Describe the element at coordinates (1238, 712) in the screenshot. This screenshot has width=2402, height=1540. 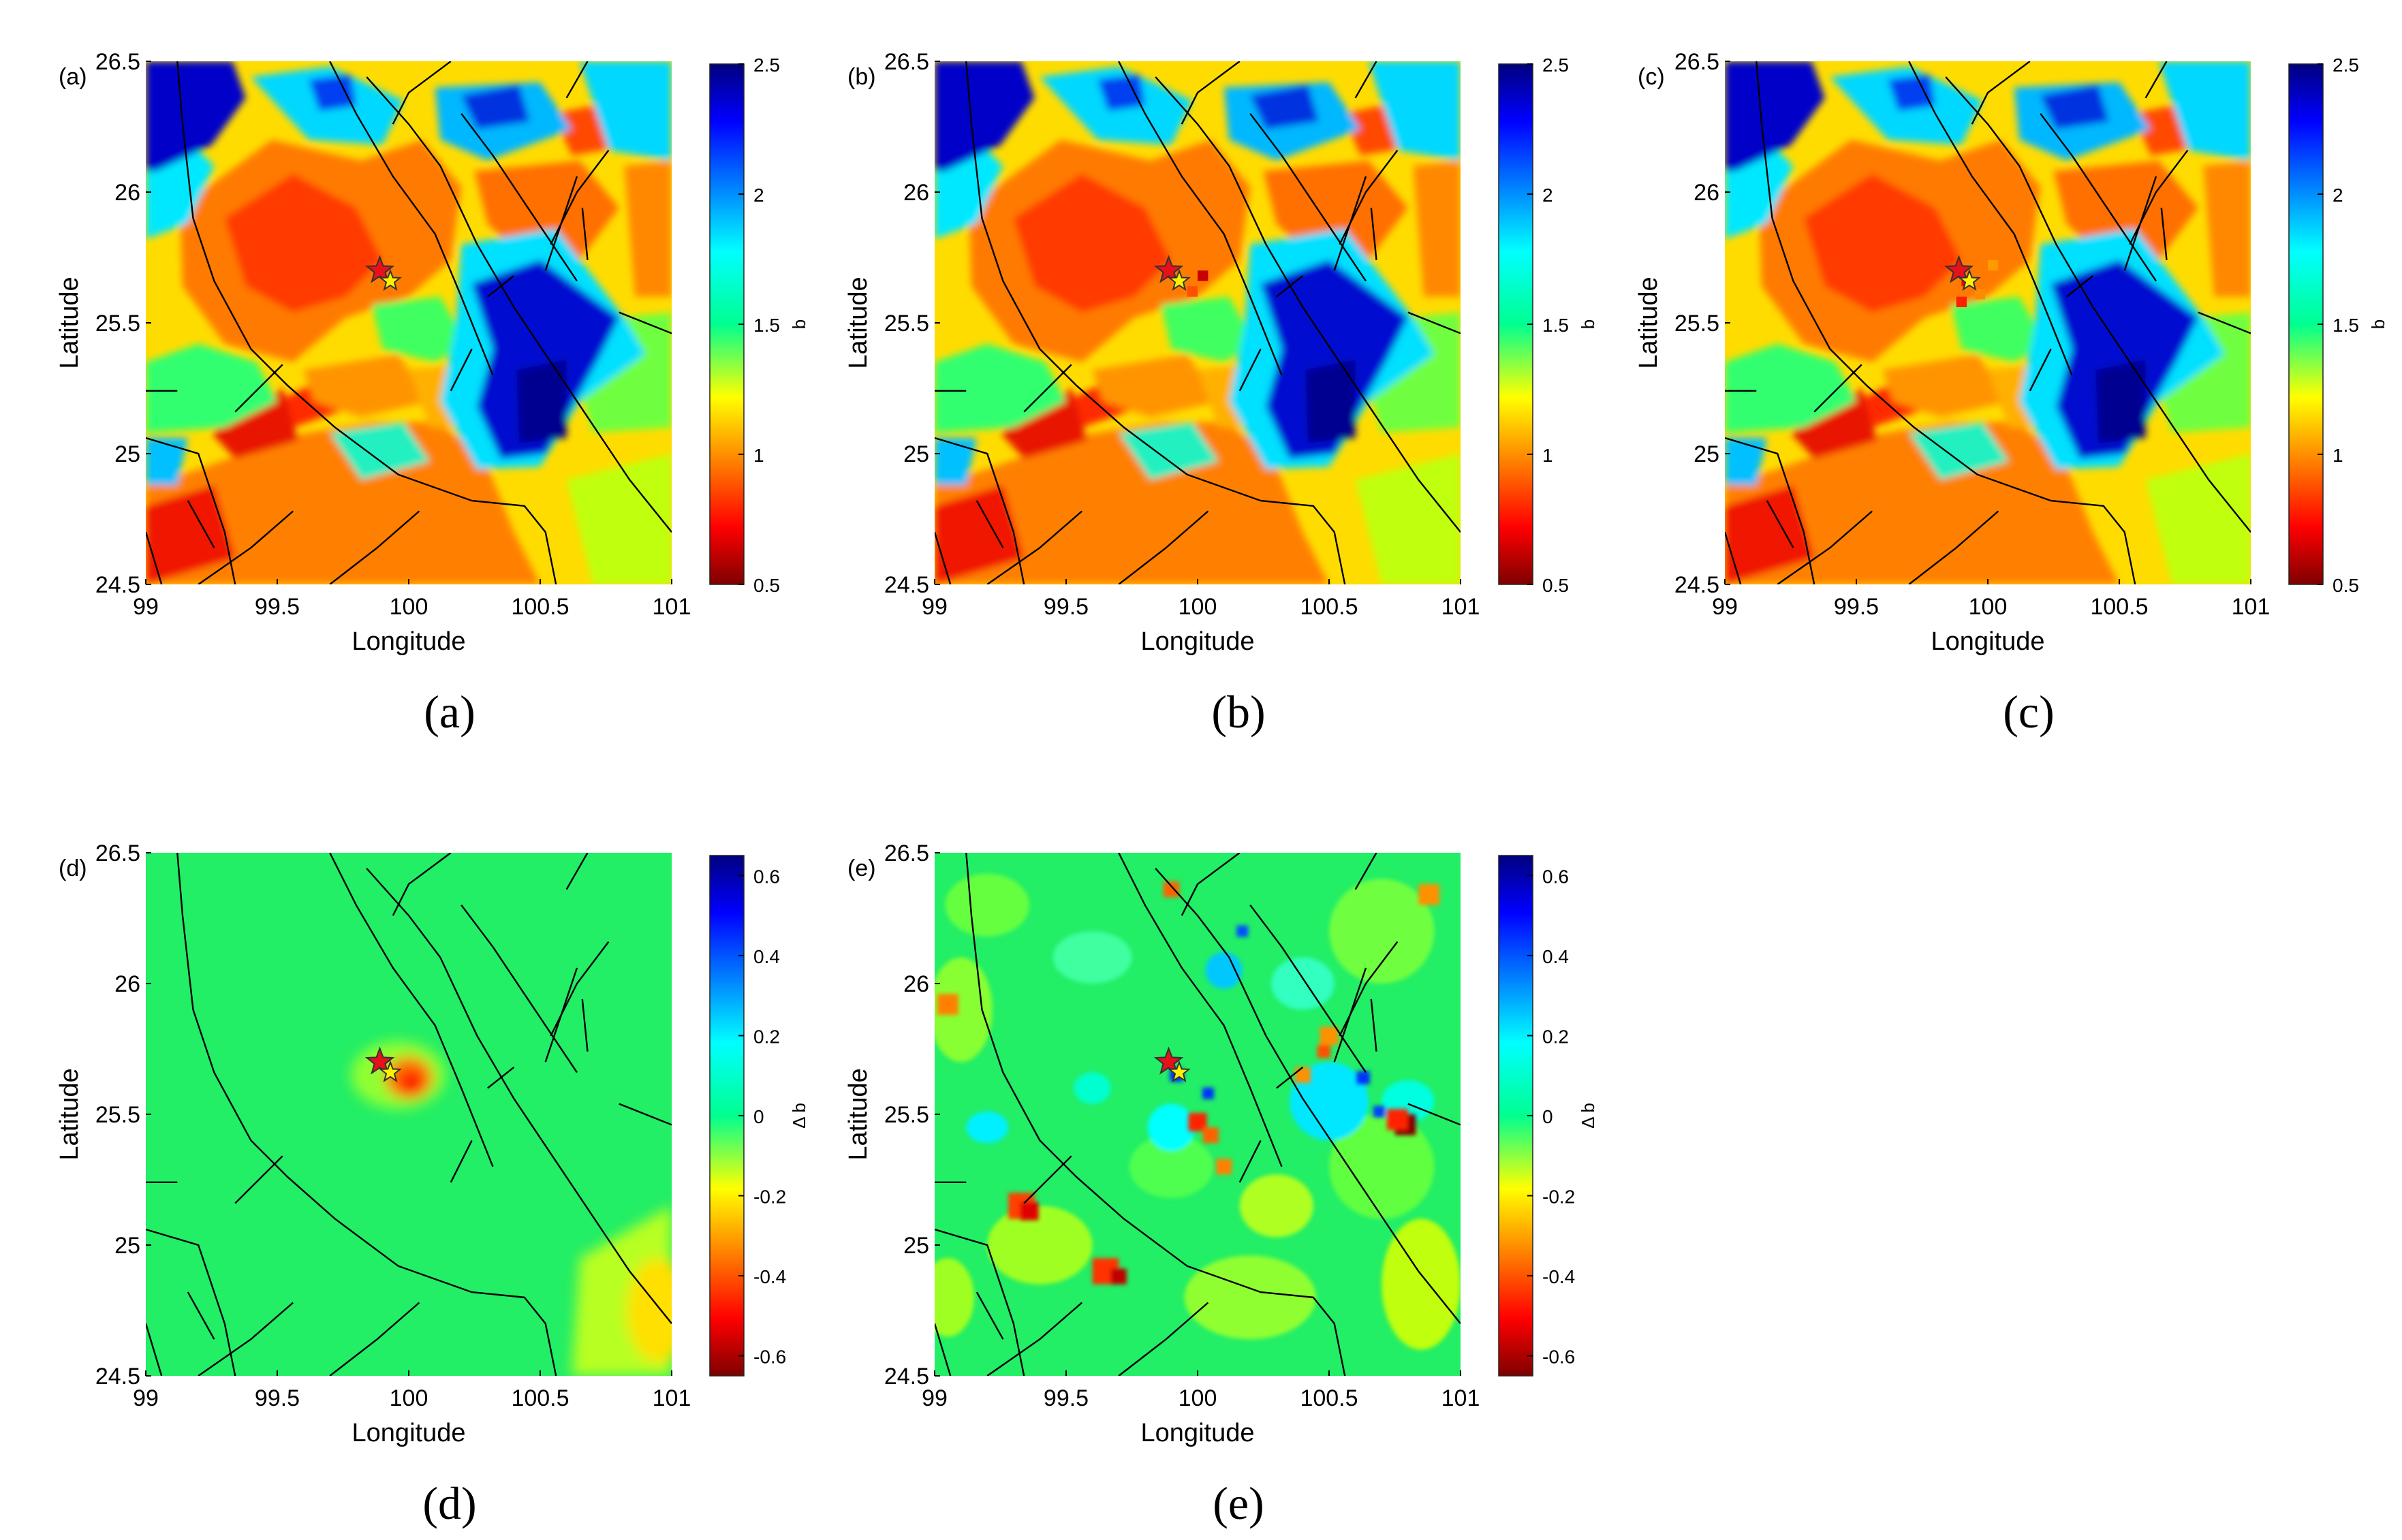
I see `caption-b: (b)` at that location.